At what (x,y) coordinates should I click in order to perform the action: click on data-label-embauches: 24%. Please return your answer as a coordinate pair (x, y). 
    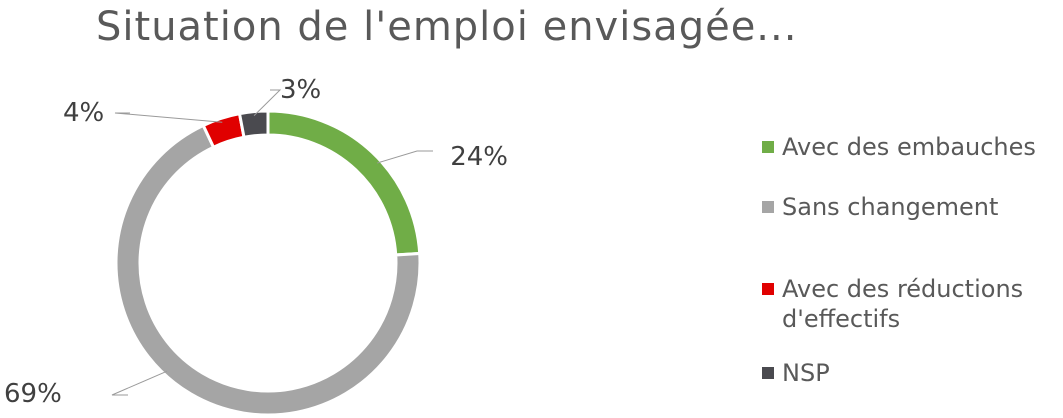
    Looking at the image, I should click on (479, 157).